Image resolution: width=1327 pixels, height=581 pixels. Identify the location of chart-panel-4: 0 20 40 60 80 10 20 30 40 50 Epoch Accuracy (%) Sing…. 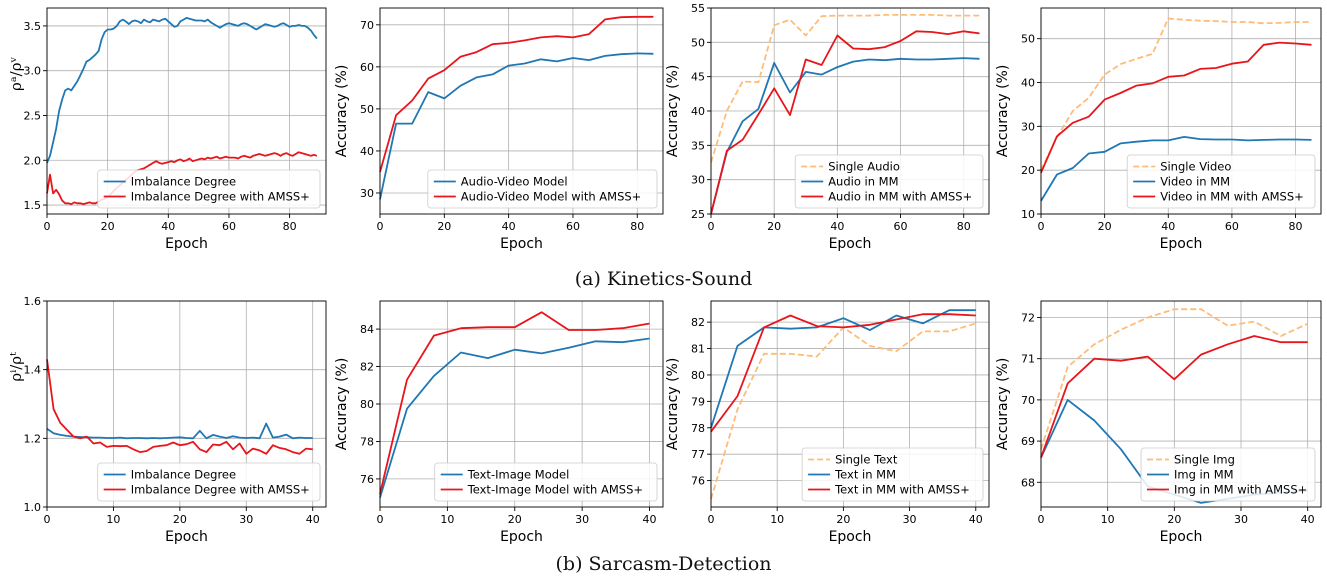
(1158, 129).